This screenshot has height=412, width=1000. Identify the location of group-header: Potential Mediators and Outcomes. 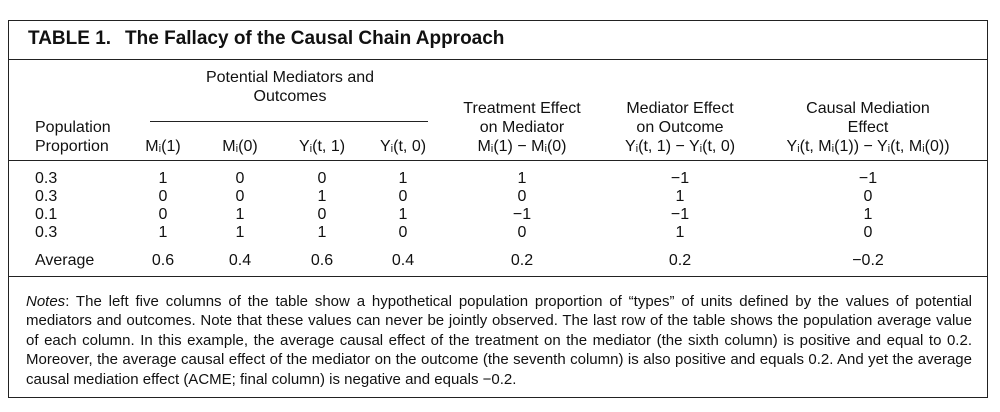
(290, 87).